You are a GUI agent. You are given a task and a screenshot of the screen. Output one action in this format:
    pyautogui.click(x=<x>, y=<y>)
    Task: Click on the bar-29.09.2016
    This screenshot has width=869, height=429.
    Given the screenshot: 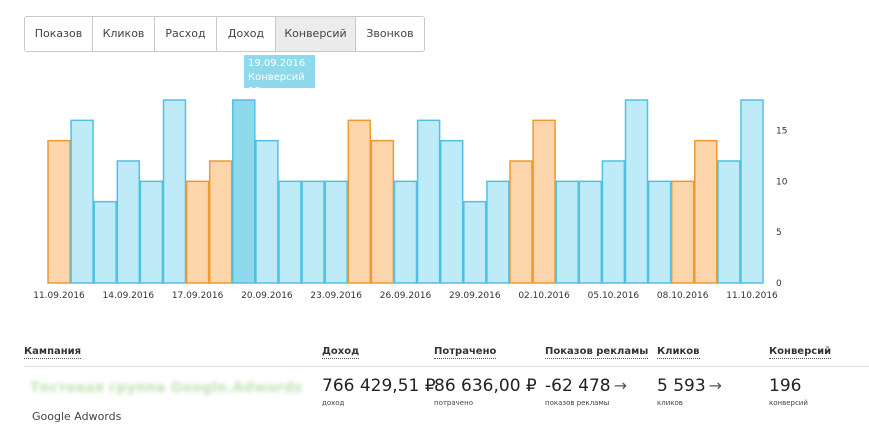 What is the action you would take?
    pyautogui.click(x=475, y=242)
    